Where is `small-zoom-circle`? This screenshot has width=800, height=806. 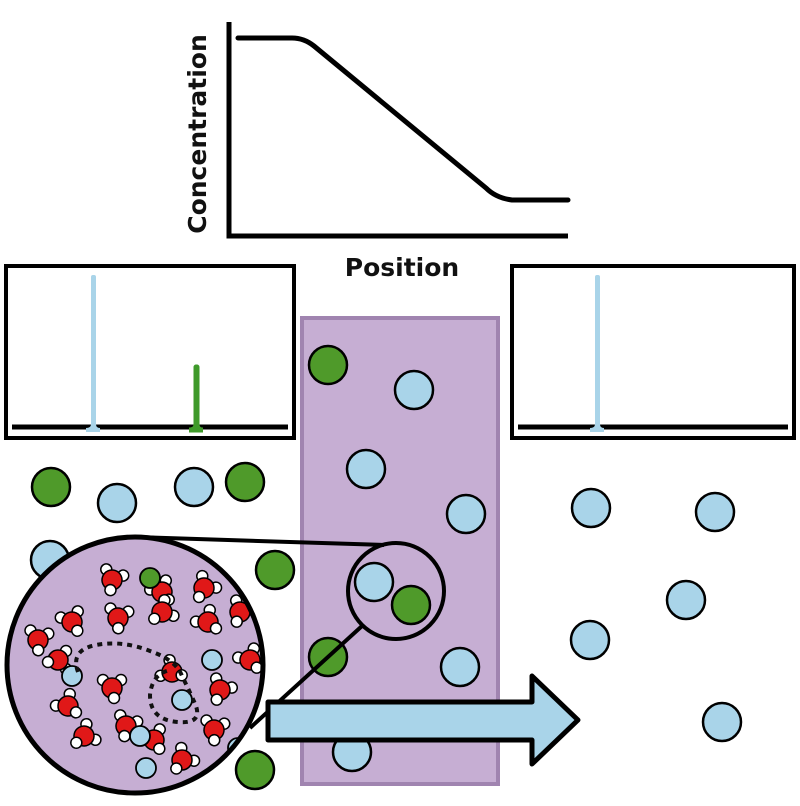 small-zoom-circle is located at coordinates (396, 591).